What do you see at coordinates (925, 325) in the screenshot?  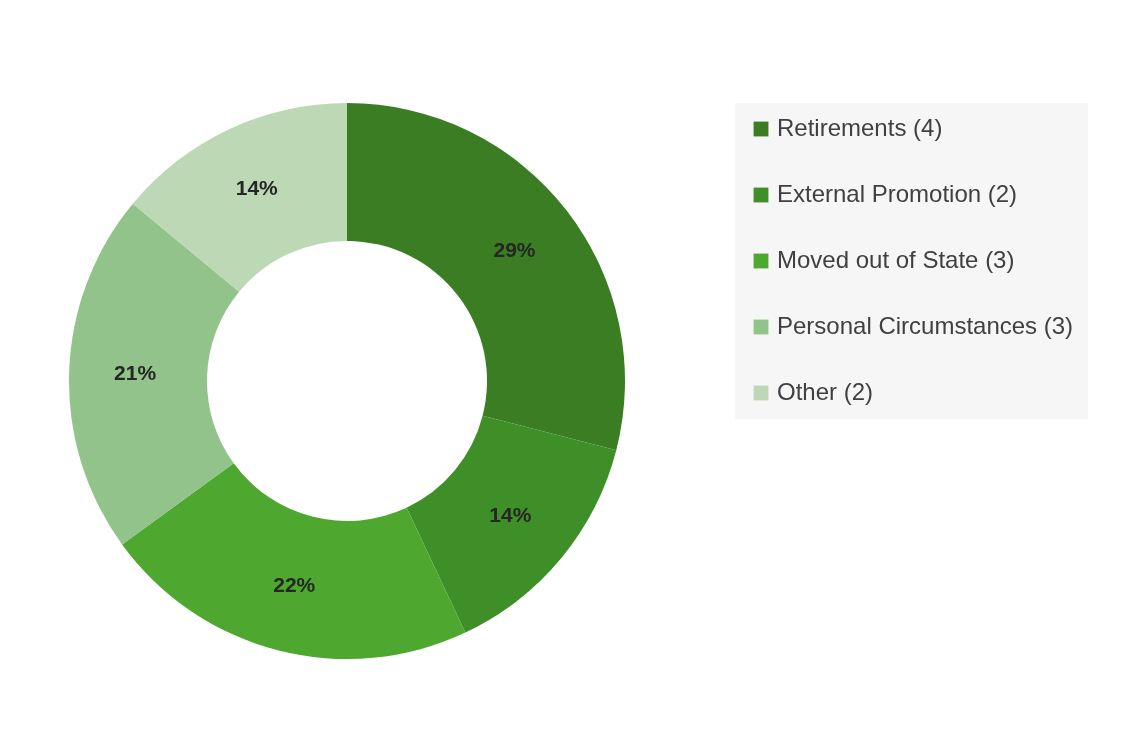 I see `legend-label: Personal Circumstances (3)` at bounding box center [925, 325].